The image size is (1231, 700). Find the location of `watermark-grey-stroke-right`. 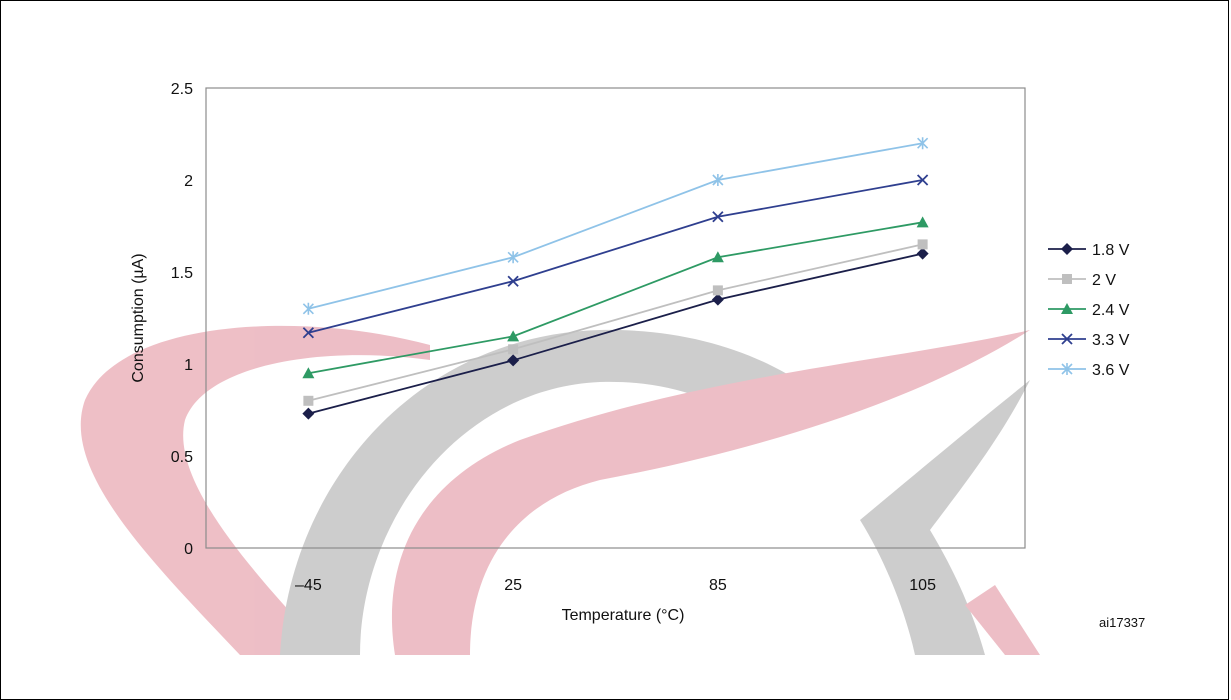

watermark-grey-stroke-right is located at coordinates (945, 517).